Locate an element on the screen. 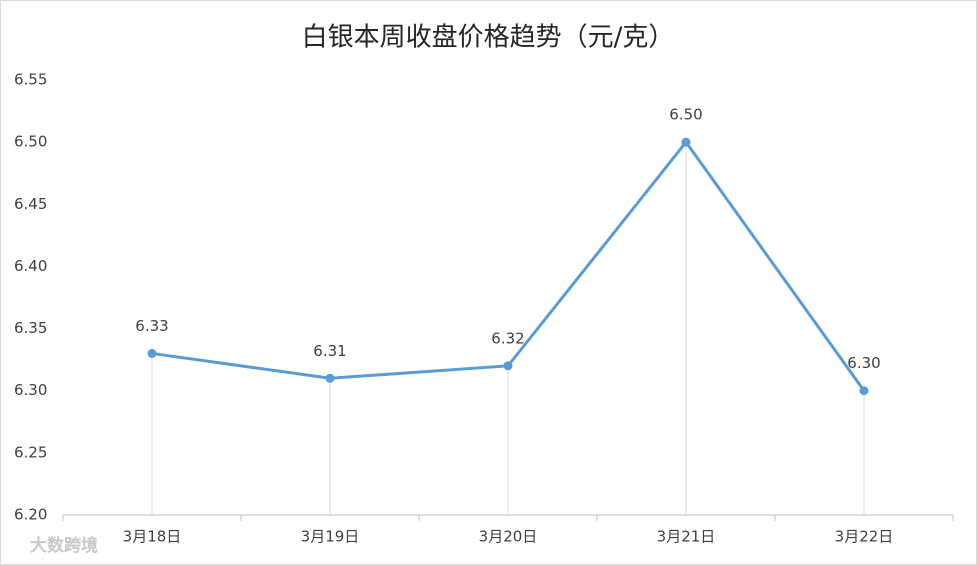 The height and width of the screenshot is (565, 977). y-tick-label: 6.50 is located at coordinates (30, 142).